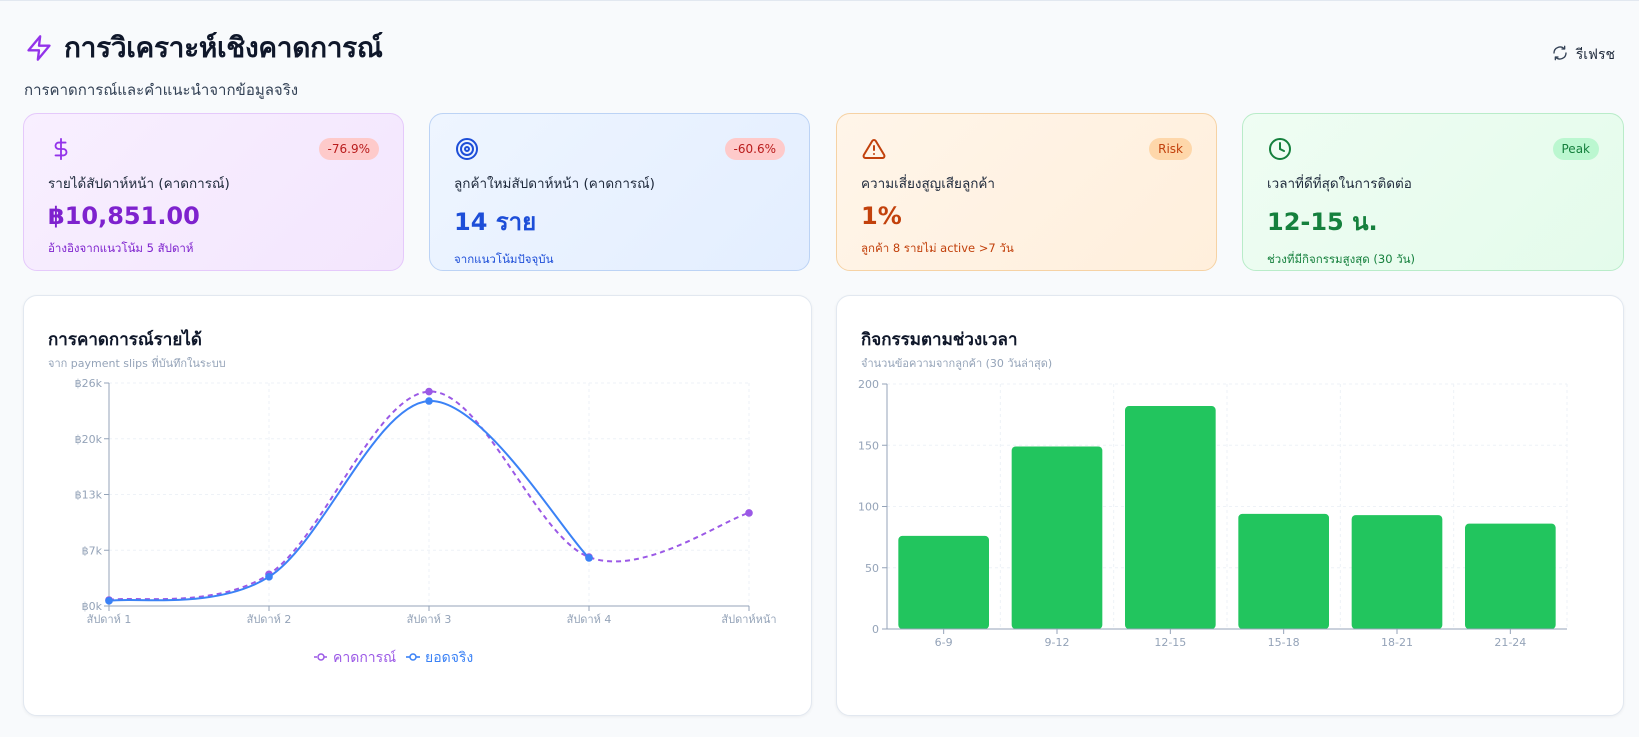 Image resolution: width=1639 pixels, height=737 pixels. I want to click on y-tick-label: ฿26k, so click(89, 383).